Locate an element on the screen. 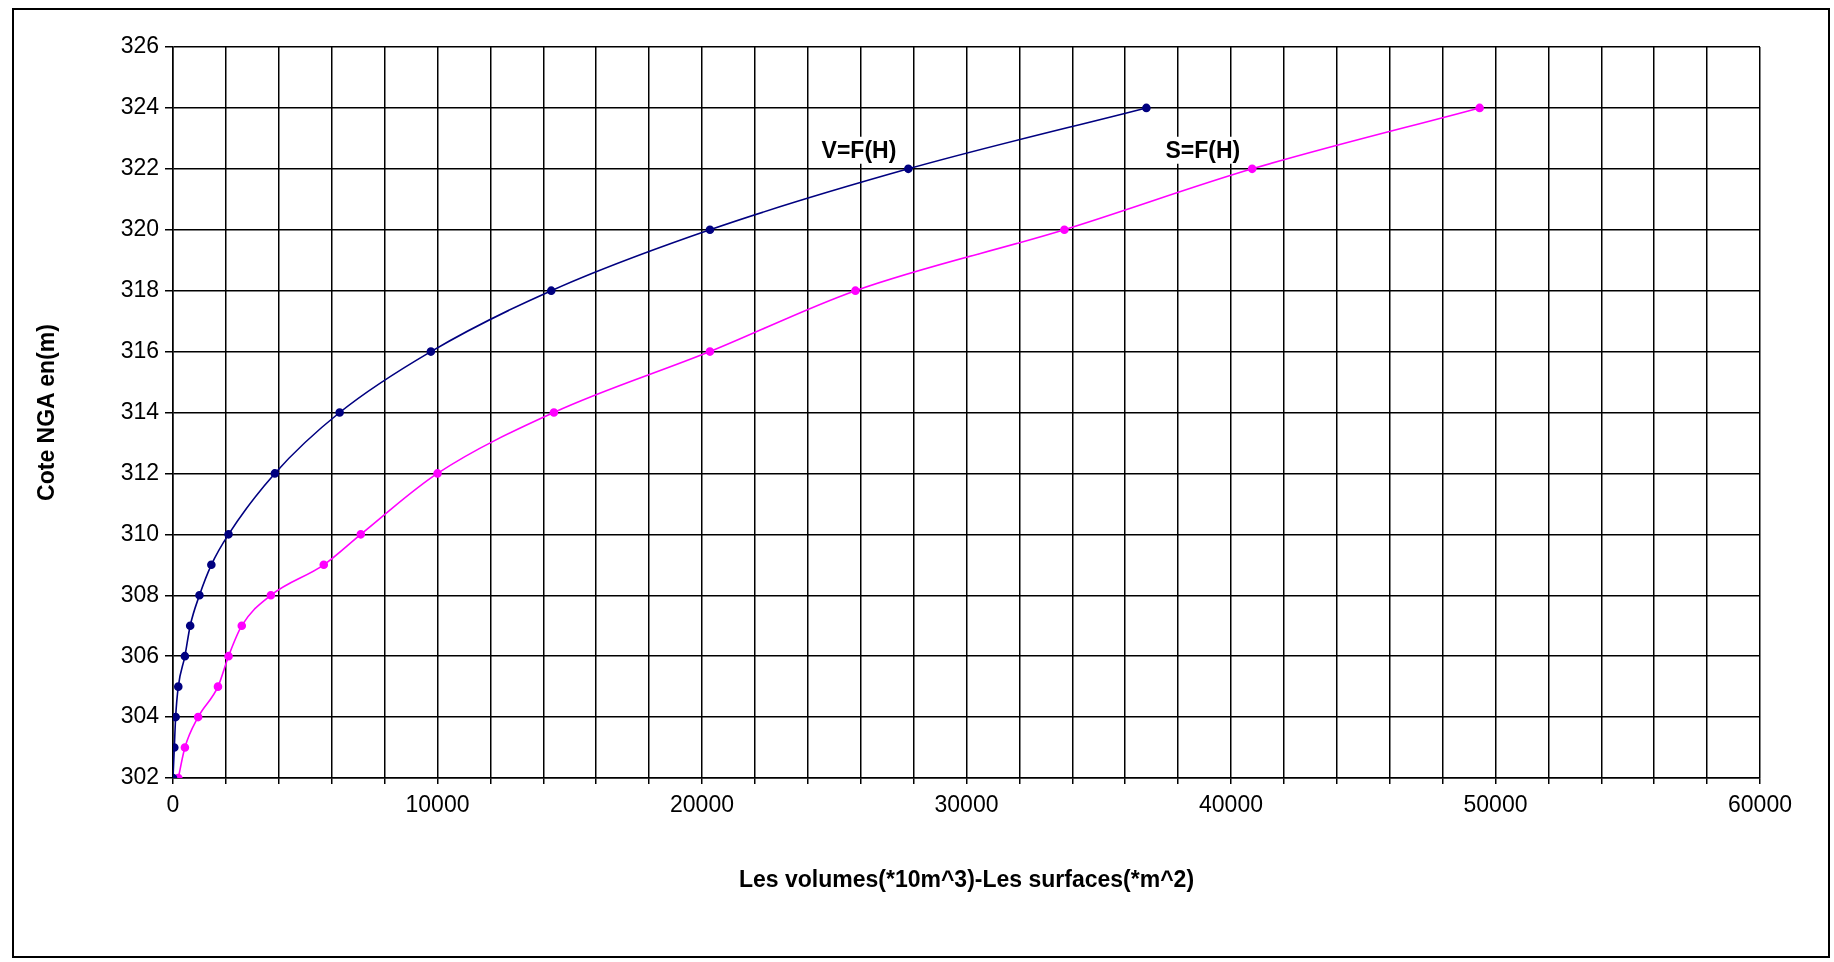 The width and height of the screenshot is (1834, 962). y-tick-label: 316 is located at coordinates (139, 349).